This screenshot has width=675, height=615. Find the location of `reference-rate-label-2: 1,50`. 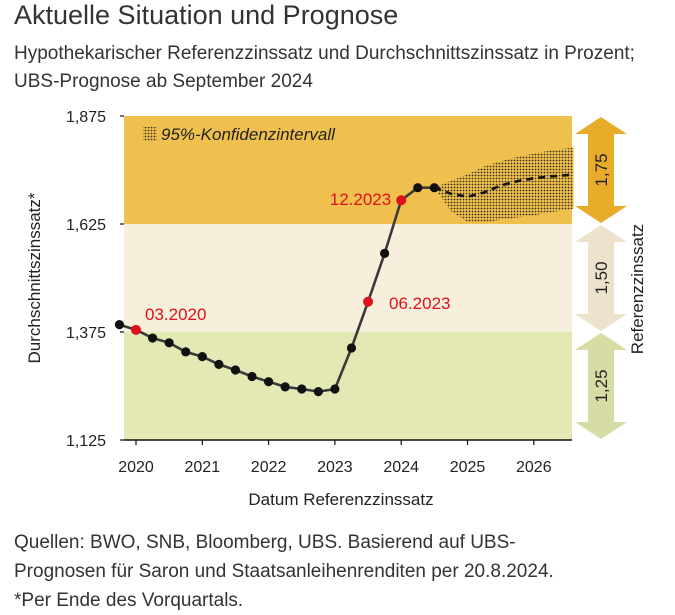

reference-rate-label-2: 1,50 is located at coordinates (601, 277).